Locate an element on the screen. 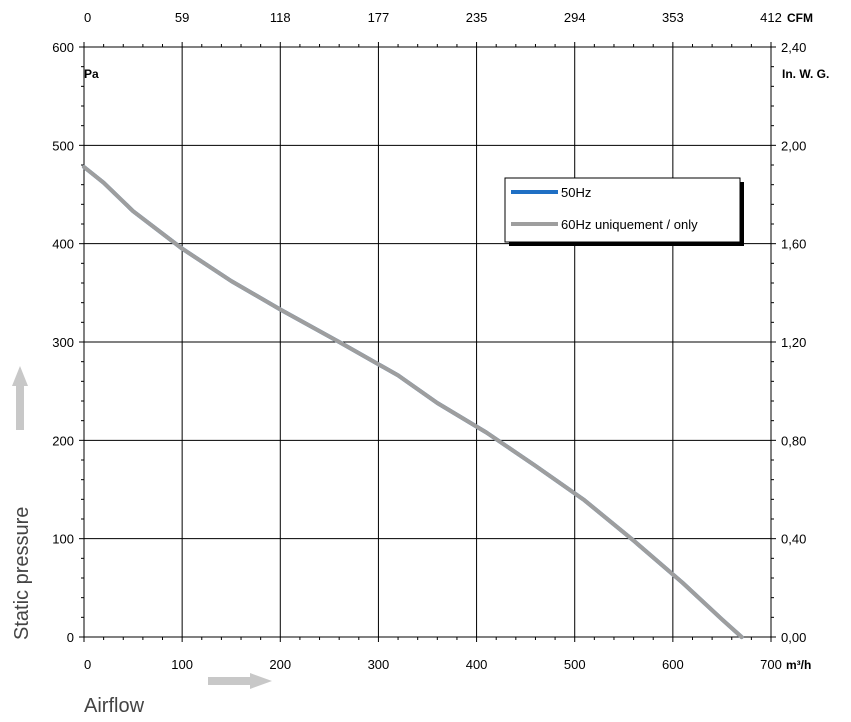 The width and height of the screenshot is (851, 722). x-top-axis-unit: CFM is located at coordinates (800, 18).